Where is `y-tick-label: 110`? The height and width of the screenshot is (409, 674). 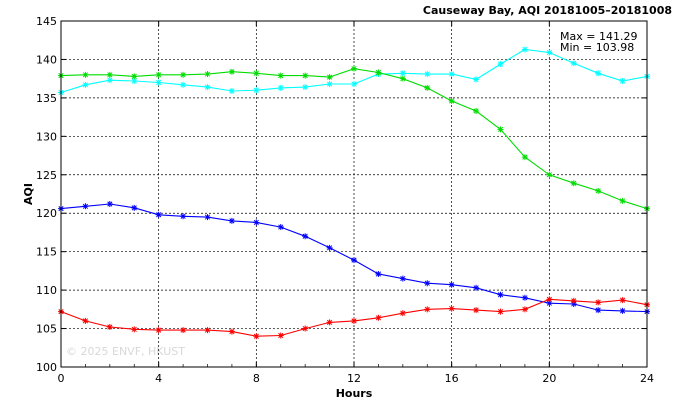
y-tick-label: 110 is located at coordinates (46, 290).